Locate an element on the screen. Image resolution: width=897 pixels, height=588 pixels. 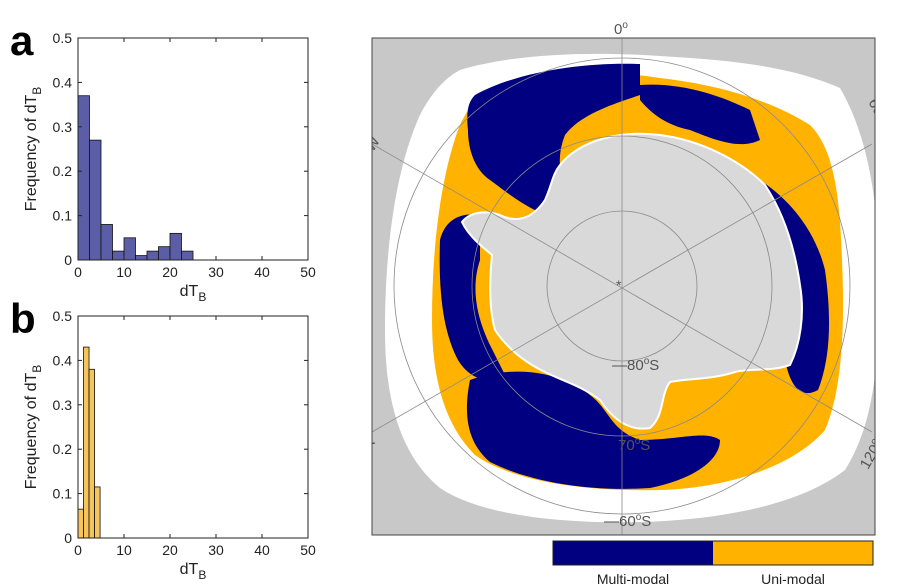
lat-label-70s: 70oS is located at coordinates (634, 445).